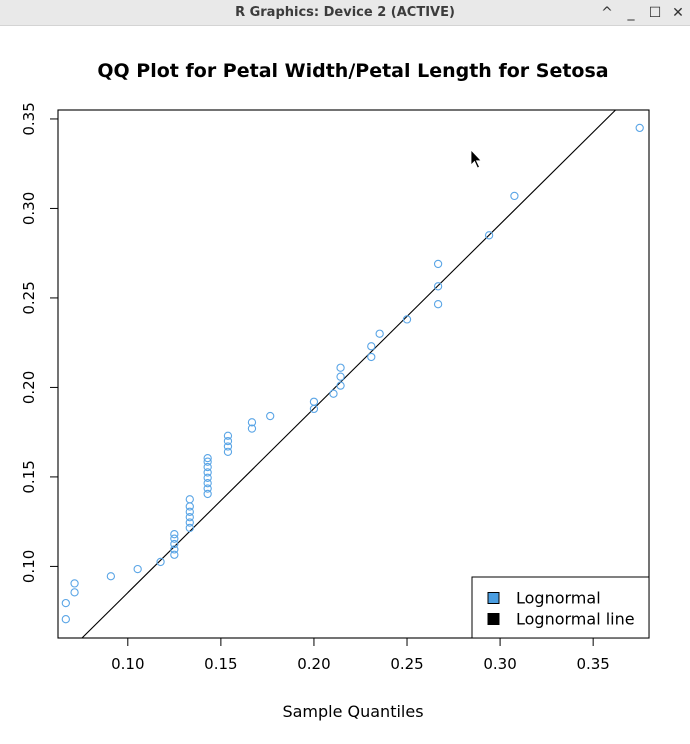 The height and width of the screenshot is (744, 690). I want to click on y-tick-label: 0.30, so click(29, 208).